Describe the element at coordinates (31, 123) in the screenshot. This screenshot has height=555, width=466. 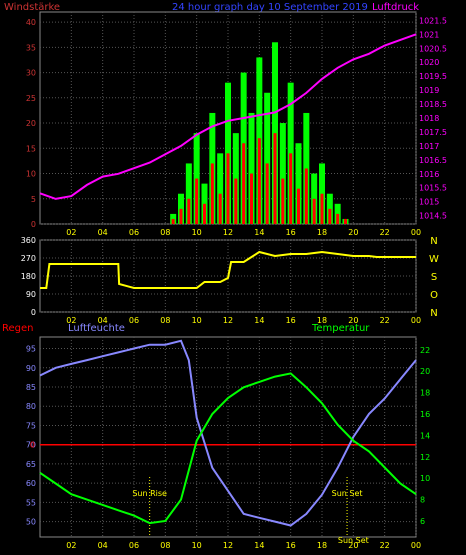
I see `wind-tick-label: 20` at that location.